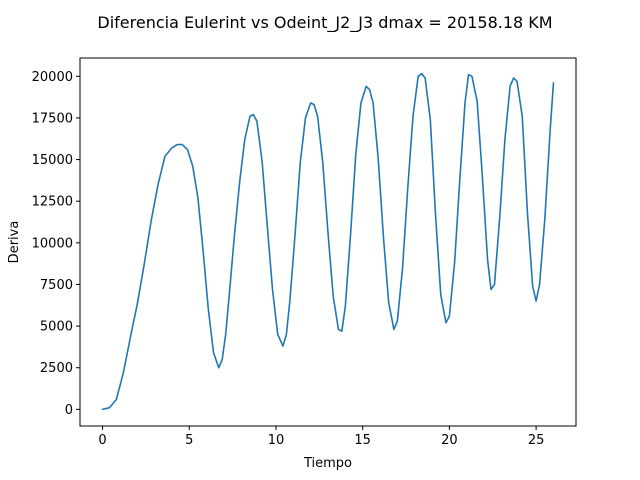 This screenshot has height=480, width=640. I want to click on x-tick-label: 20, so click(449, 440).